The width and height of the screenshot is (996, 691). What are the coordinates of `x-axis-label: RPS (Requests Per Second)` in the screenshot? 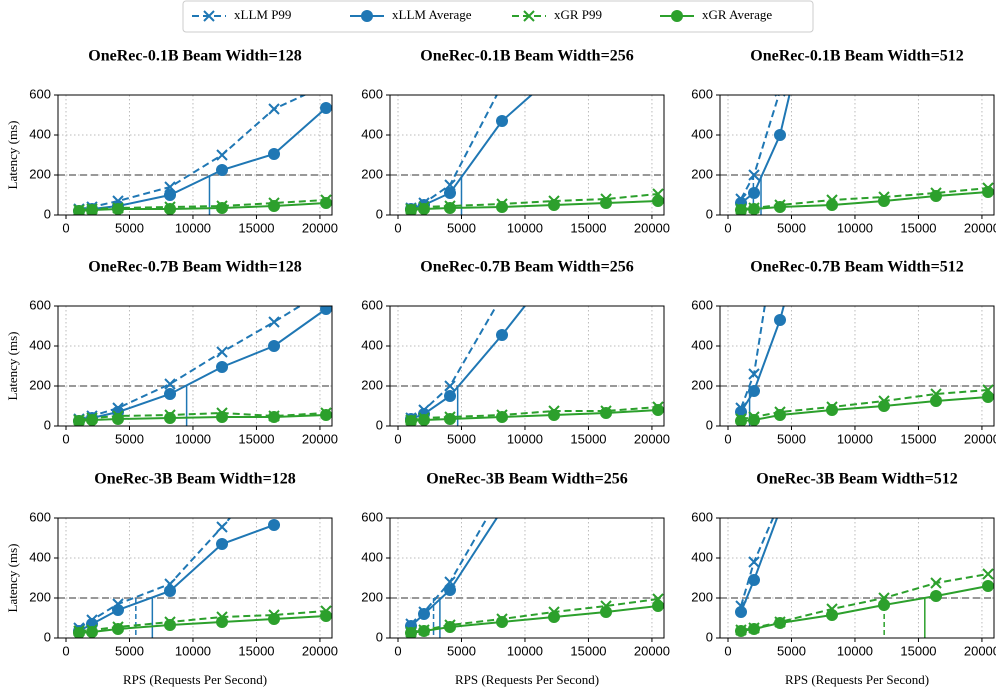 It's located at (527, 679).